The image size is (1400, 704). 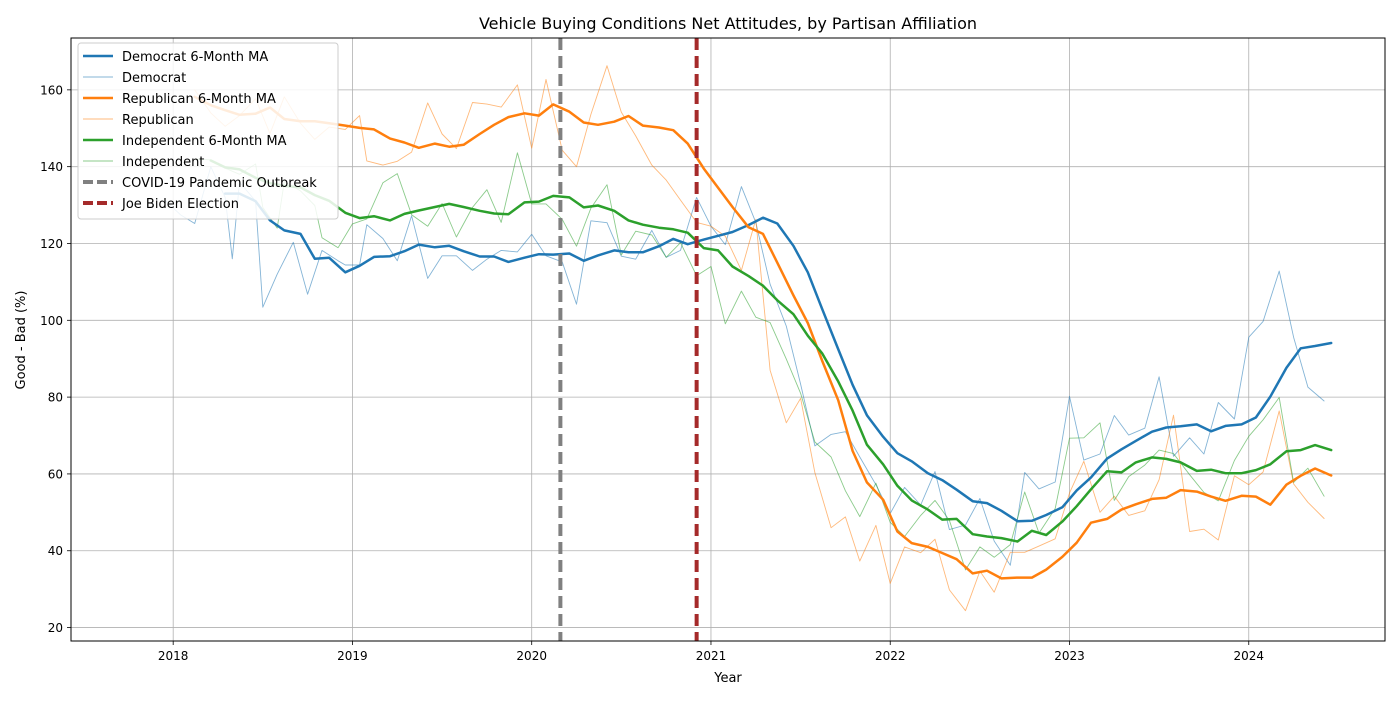 What do you see at coordinates (204, 141) in the screenshot?
I see `legend-label: Independent 6-Month MA` at bounding box center [204, 141].